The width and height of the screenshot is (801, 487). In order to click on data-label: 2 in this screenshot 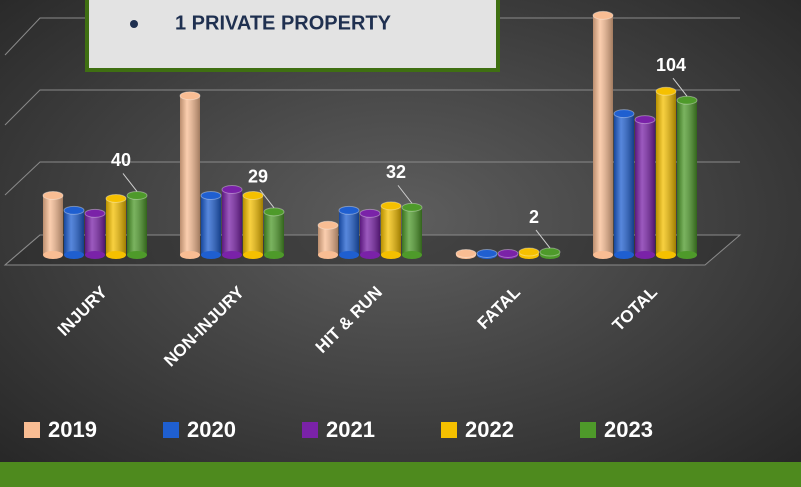, I will do `click(534, 217)`.